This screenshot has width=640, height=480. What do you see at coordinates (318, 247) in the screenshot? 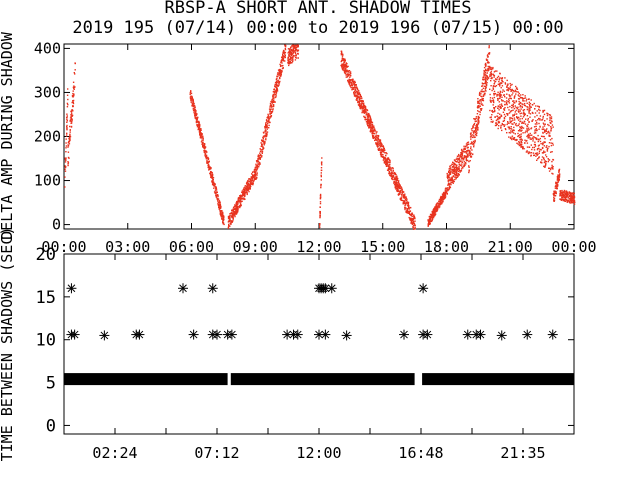
I see `top-xtick-label: 12:00` at bounding box center [318, 247].